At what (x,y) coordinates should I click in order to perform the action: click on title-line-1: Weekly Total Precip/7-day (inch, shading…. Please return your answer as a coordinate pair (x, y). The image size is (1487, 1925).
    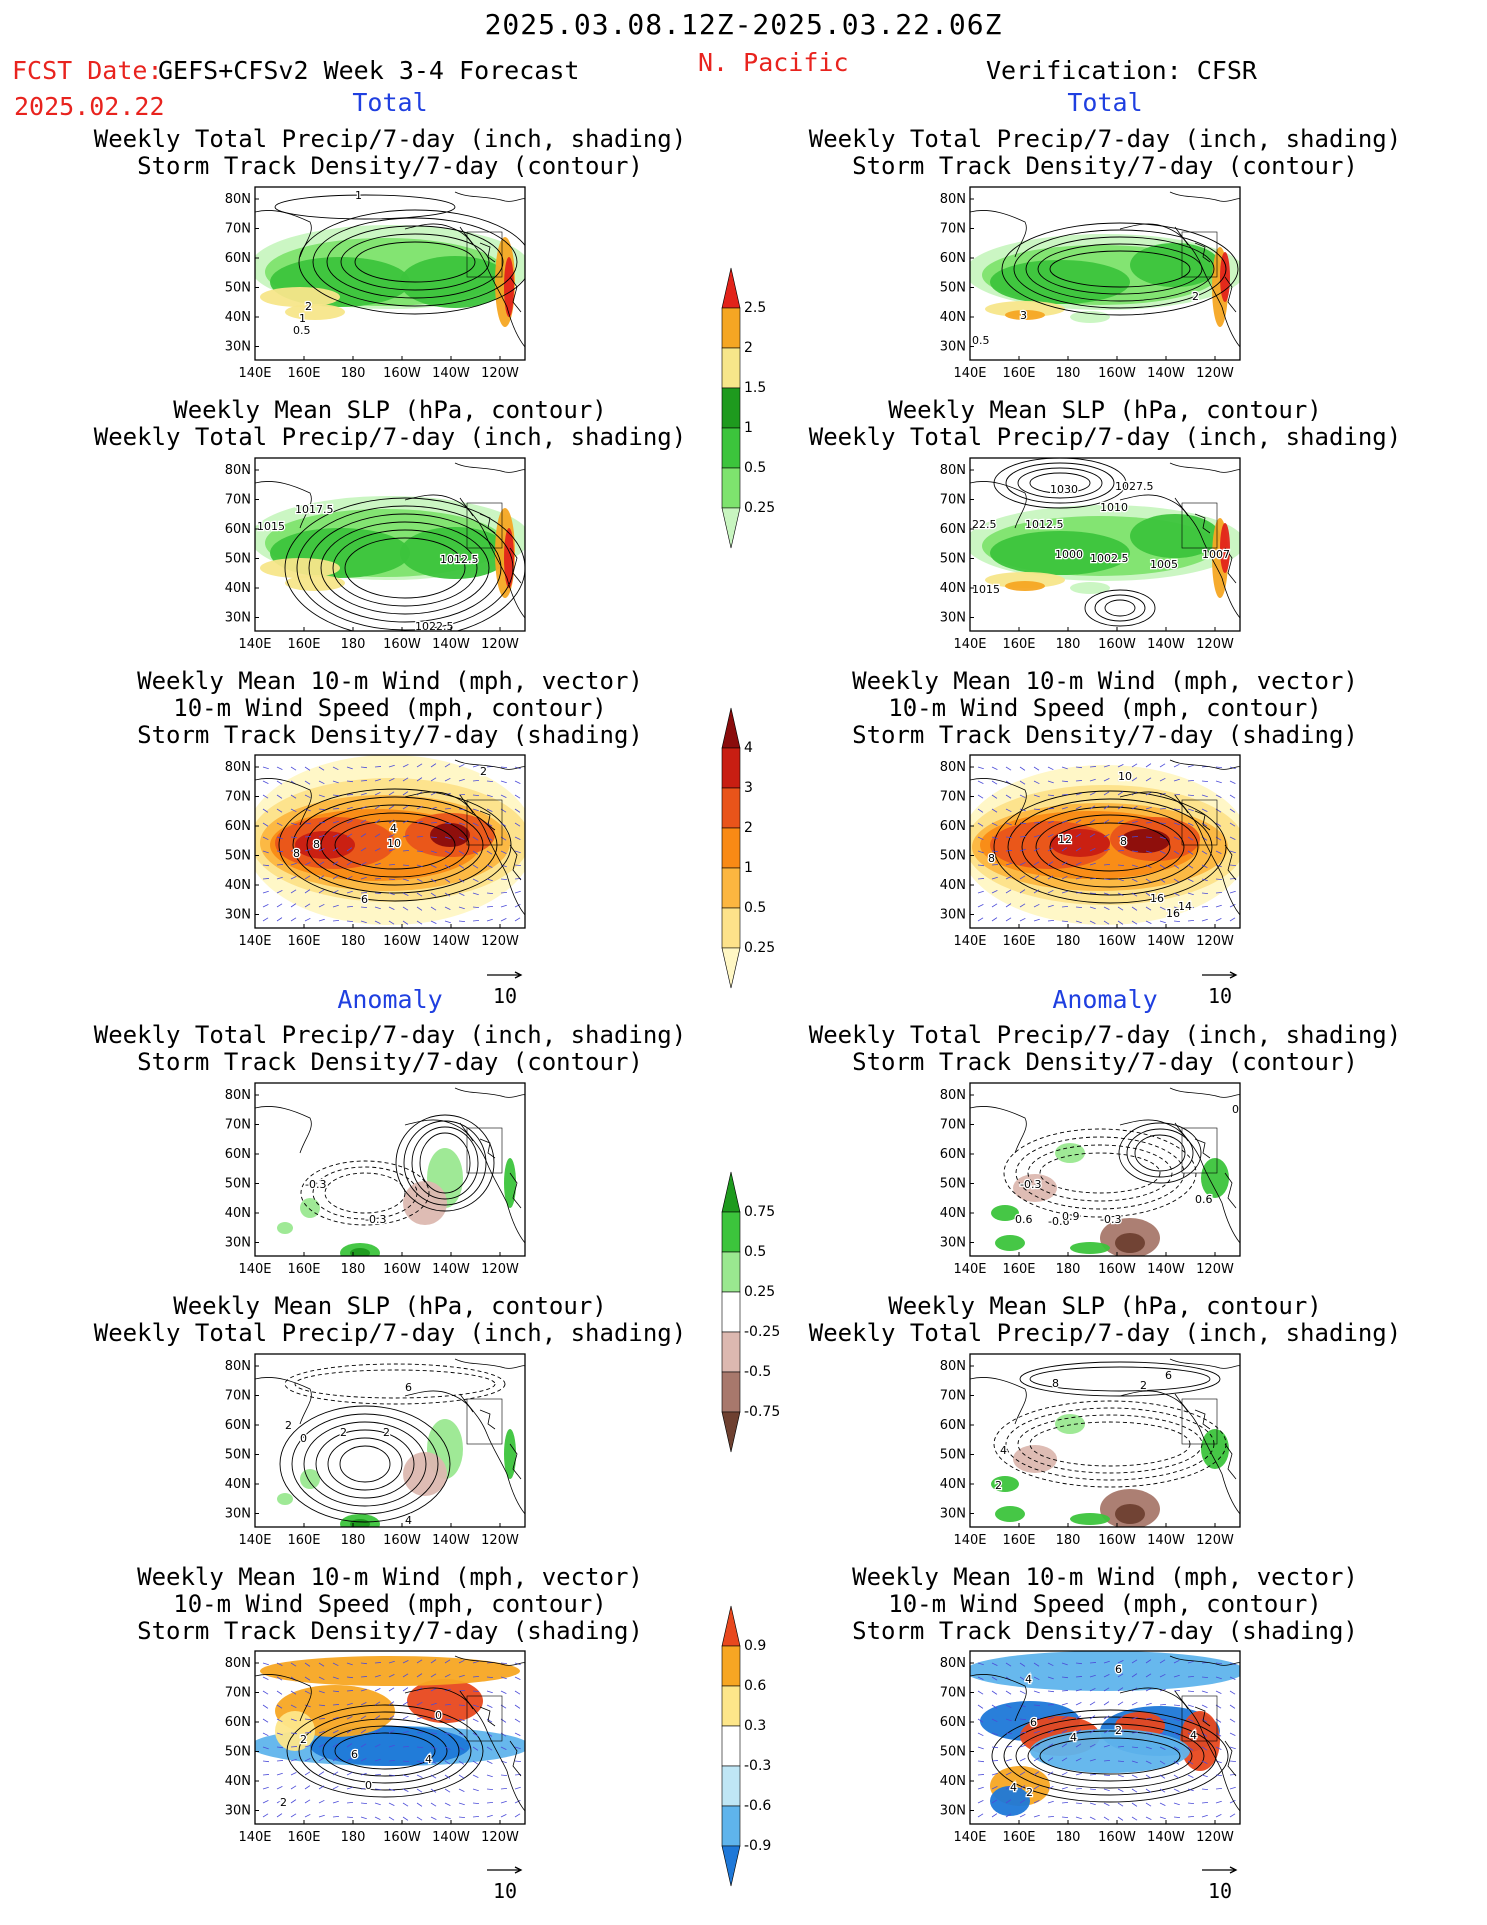
    Looking at the image, I should click on (1105, 139).